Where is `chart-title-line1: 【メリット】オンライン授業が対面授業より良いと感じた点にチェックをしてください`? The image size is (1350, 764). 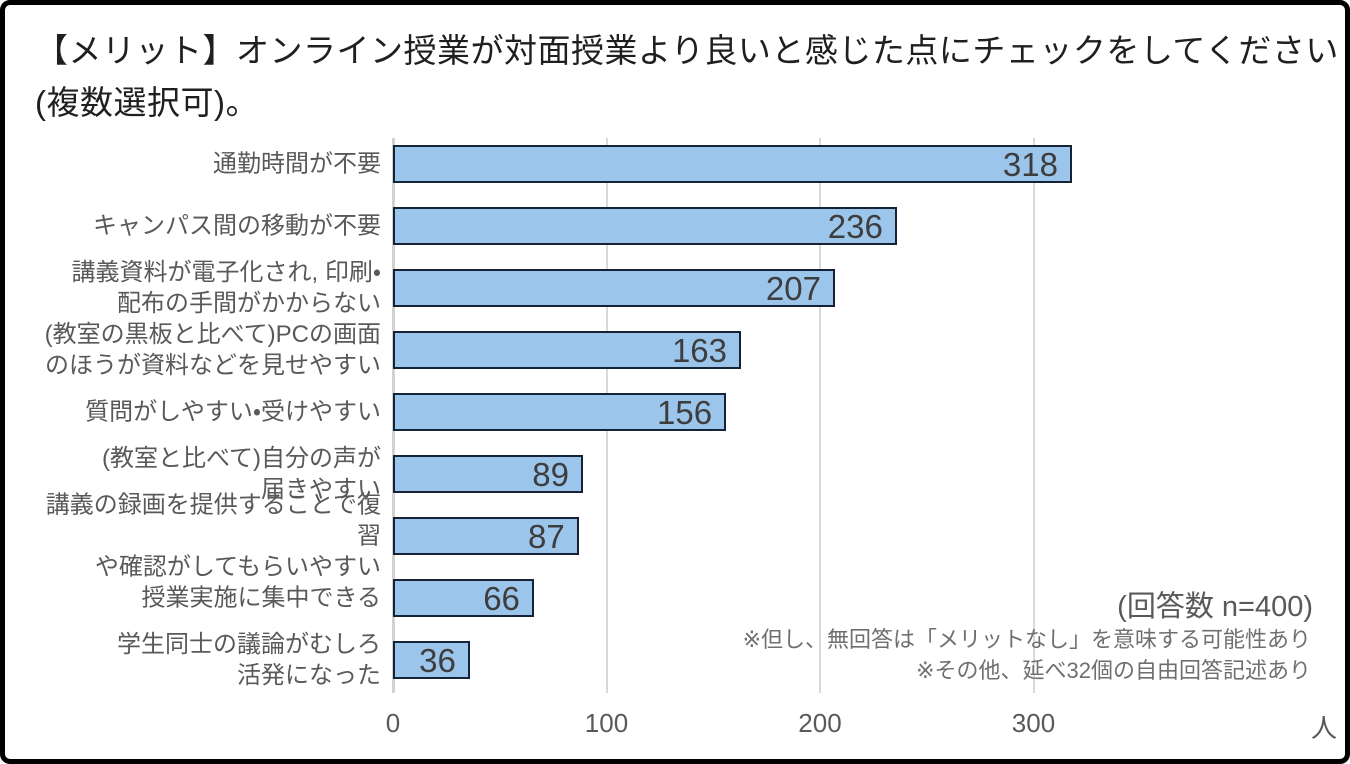 chart-title-line1: 【メリット】オンライン授業が対面授業より良いと感じた点にチェックをしてください is located at coordinates (687, 50).